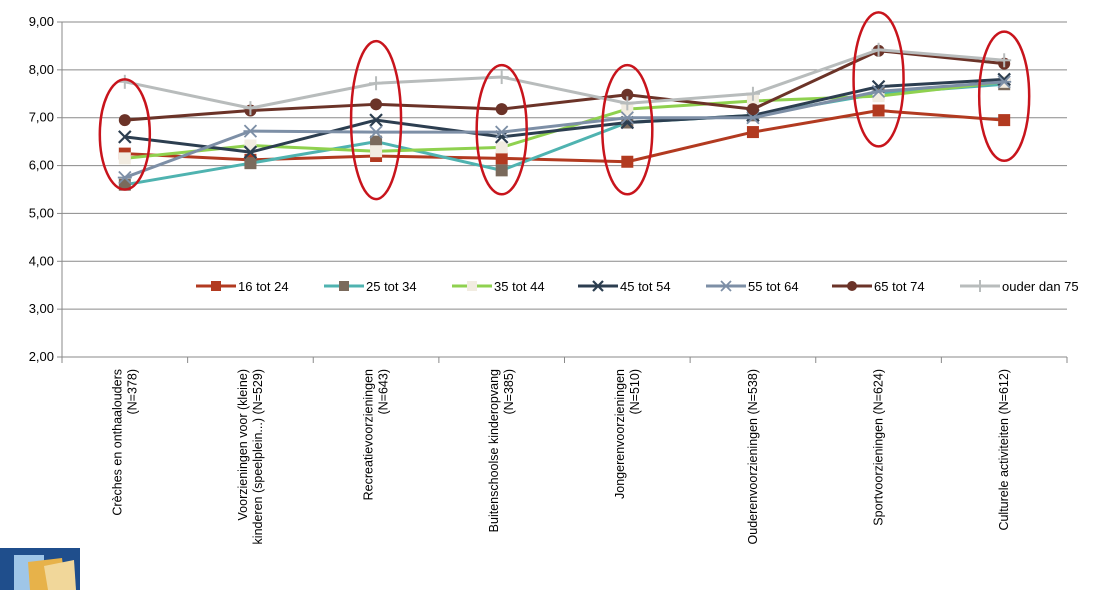 This screenshot has width=1117, height=590. I want to click on y-tick-label: 5,00, so click(41, 212).